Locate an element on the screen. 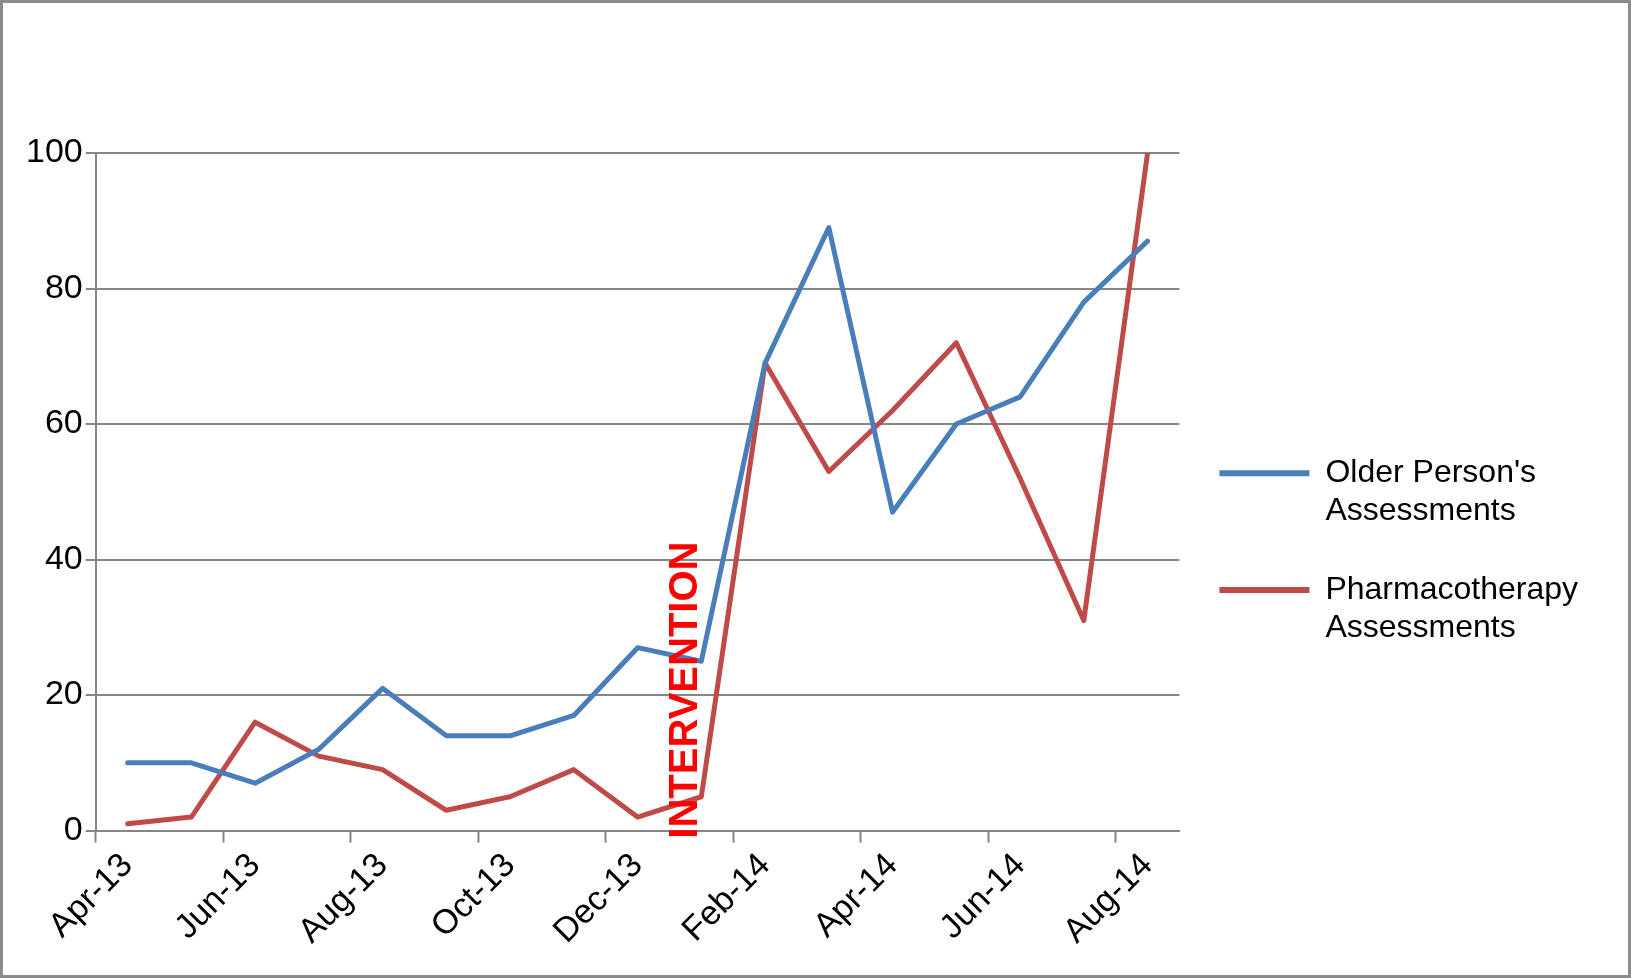 The height and width of the screenshot is (978, 1631). y-tick-label: 40 is located at coordinates (63, 556).